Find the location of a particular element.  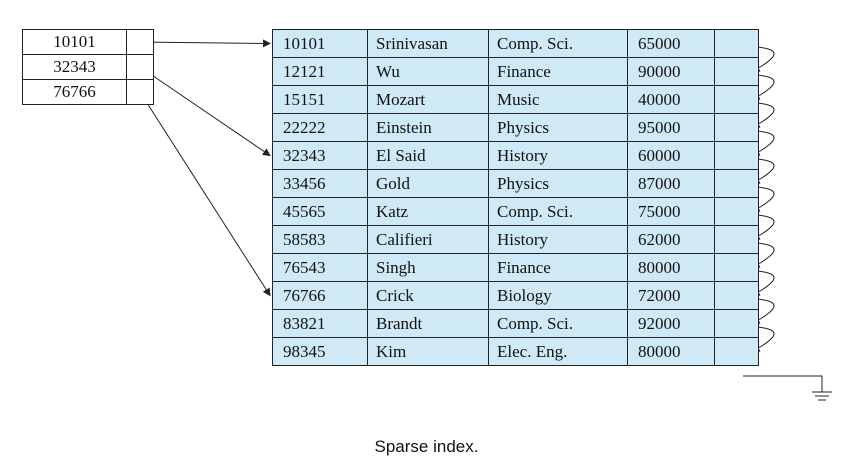

record-name: Califieri is located at coordinates (428, 239).